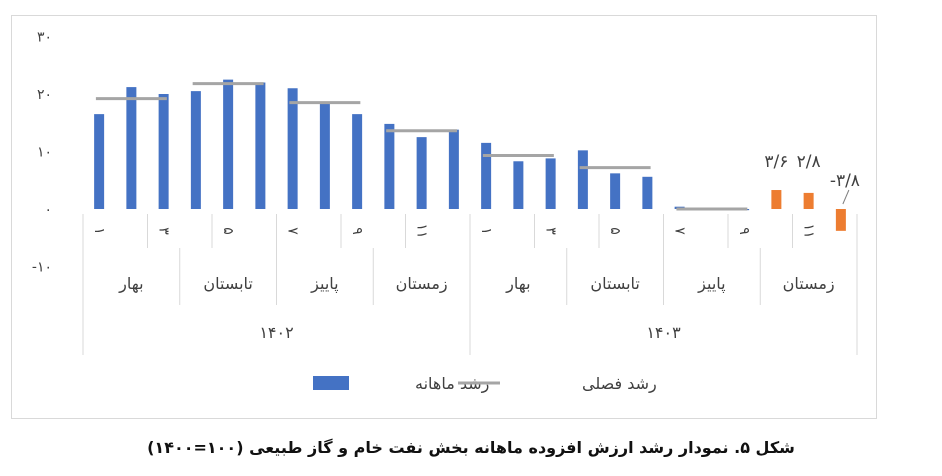 The width and height of the screenshot is (942, 476). I want to click on data-label: -۳/۸, so click(845, 181).